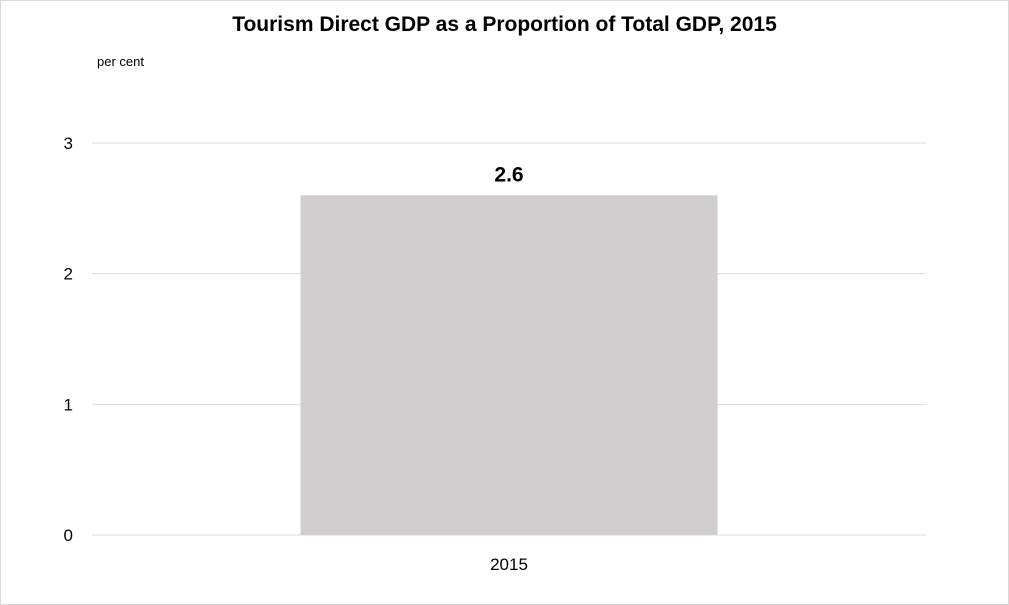 This screenshot has width=1009, height=605. I want to click on y-tick-label: 3, so click(68, 143).